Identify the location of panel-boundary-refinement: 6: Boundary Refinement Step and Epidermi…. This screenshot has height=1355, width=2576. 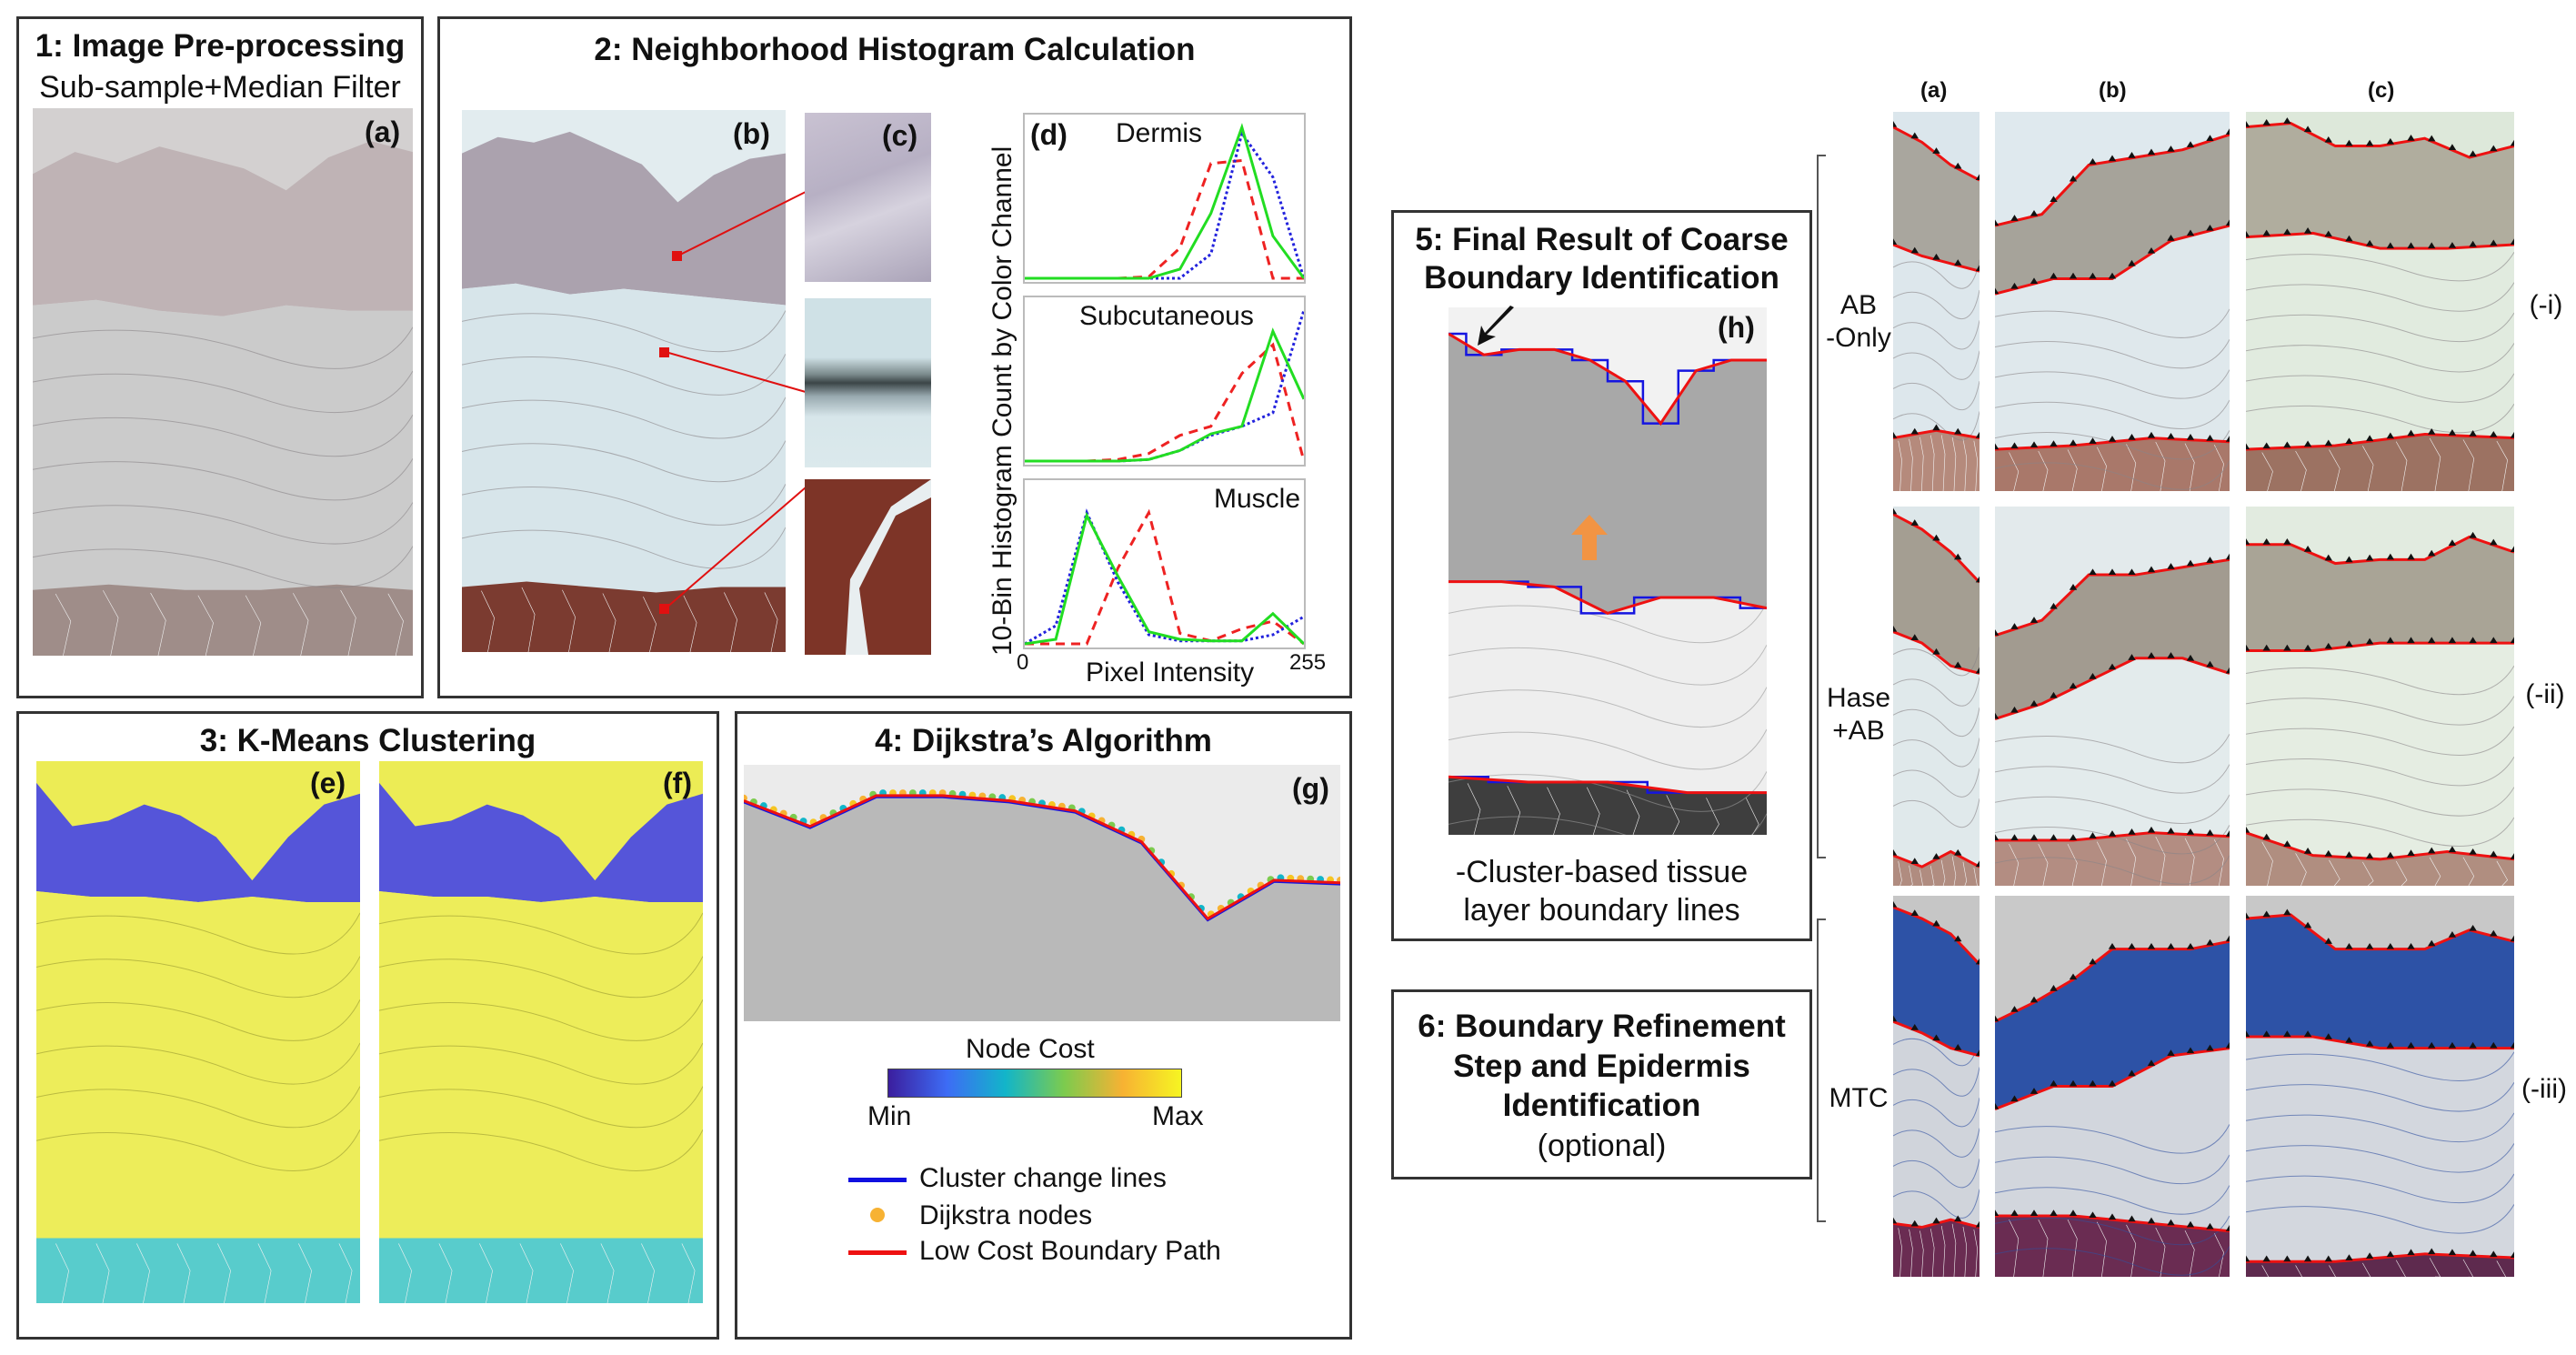
(1601, 1084).